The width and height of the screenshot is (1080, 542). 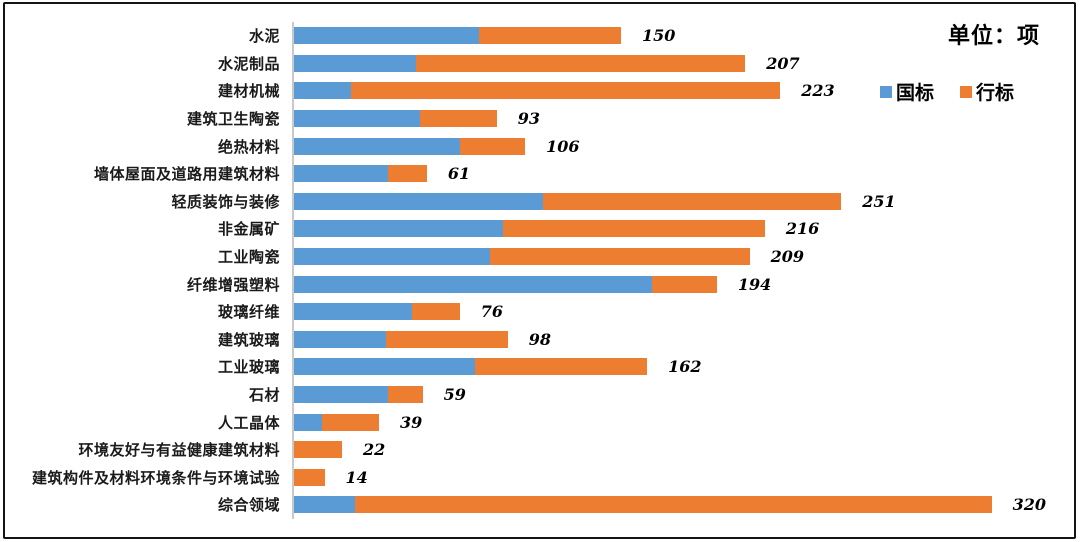 What do you see at coordinates (540, 395) in the screenshot?
I see `bar-row: 石材 59` at bounding box center [540, 395].